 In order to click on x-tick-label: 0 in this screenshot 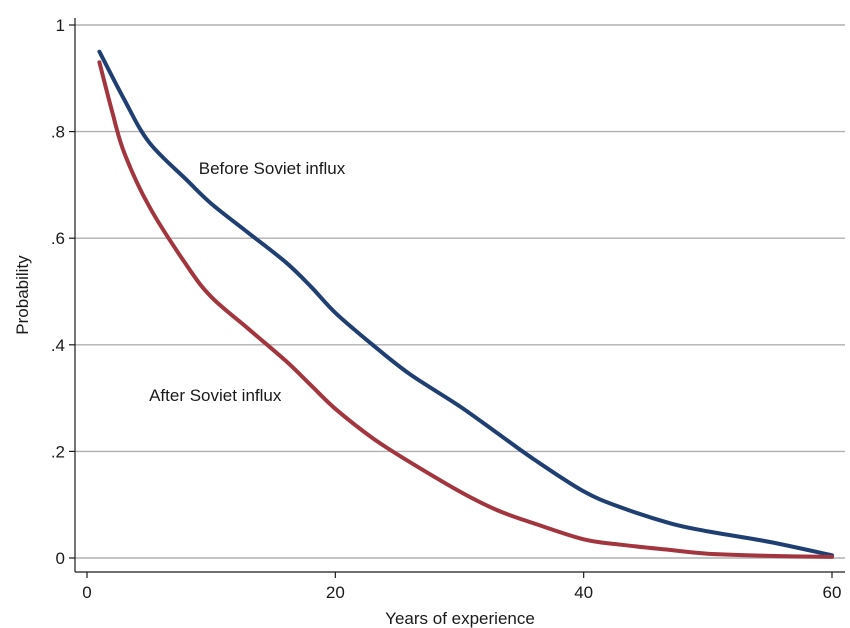, I will do `click(86, 592)`.